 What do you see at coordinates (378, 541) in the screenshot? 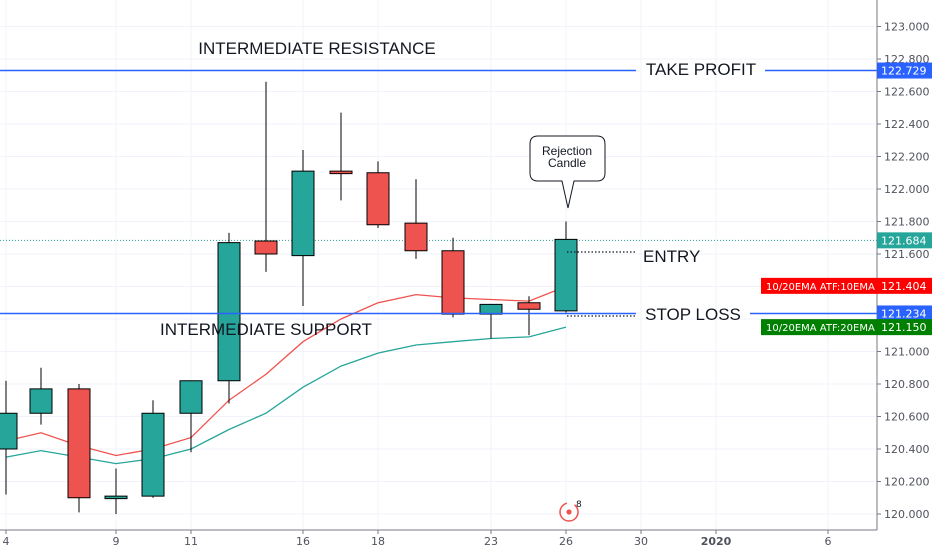
I see `x-tick-label: 18` at bounding box center [378, 541].